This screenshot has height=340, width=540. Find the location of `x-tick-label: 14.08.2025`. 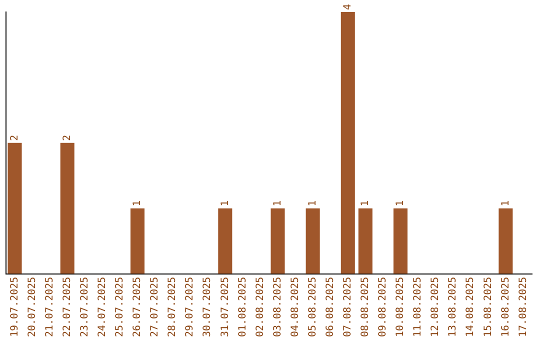

x-tick-label: 14.08.2025 is located at coordinates (470, 307).